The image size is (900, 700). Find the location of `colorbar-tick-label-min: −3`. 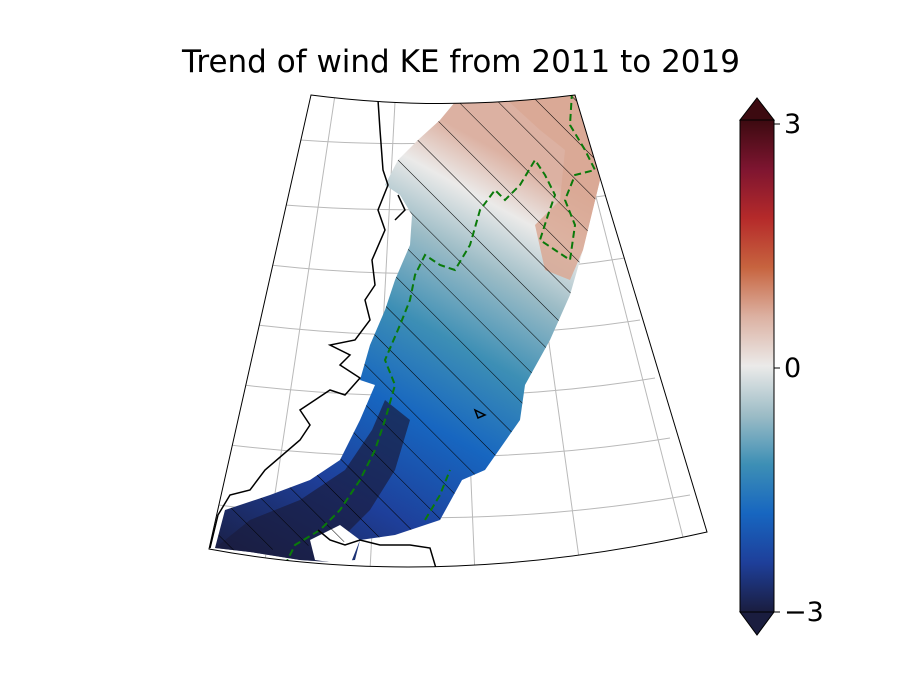

colorbar-tick-label-min: −3 is located at coordinates (804, 612).